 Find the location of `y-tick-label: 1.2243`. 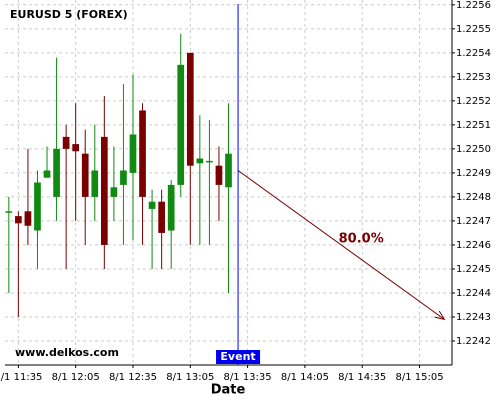

y-tick-label: 1.2243 is located at coordinates (473, 317).